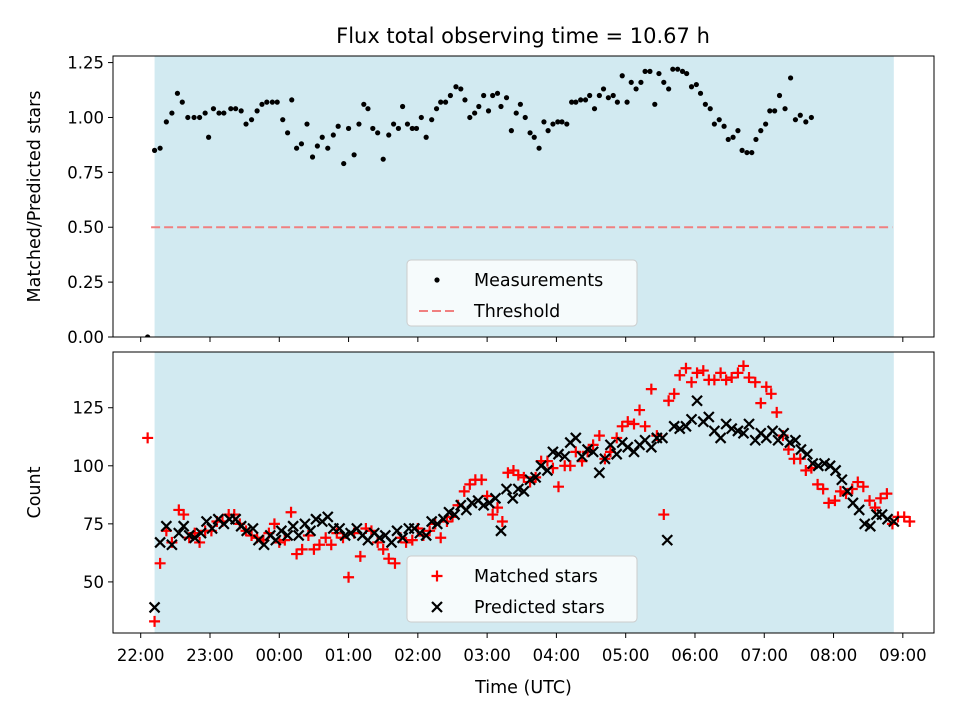  Describe the element at coordinates (437, 280) in the screenshot. I see `legend-marker-measurements` at that location.